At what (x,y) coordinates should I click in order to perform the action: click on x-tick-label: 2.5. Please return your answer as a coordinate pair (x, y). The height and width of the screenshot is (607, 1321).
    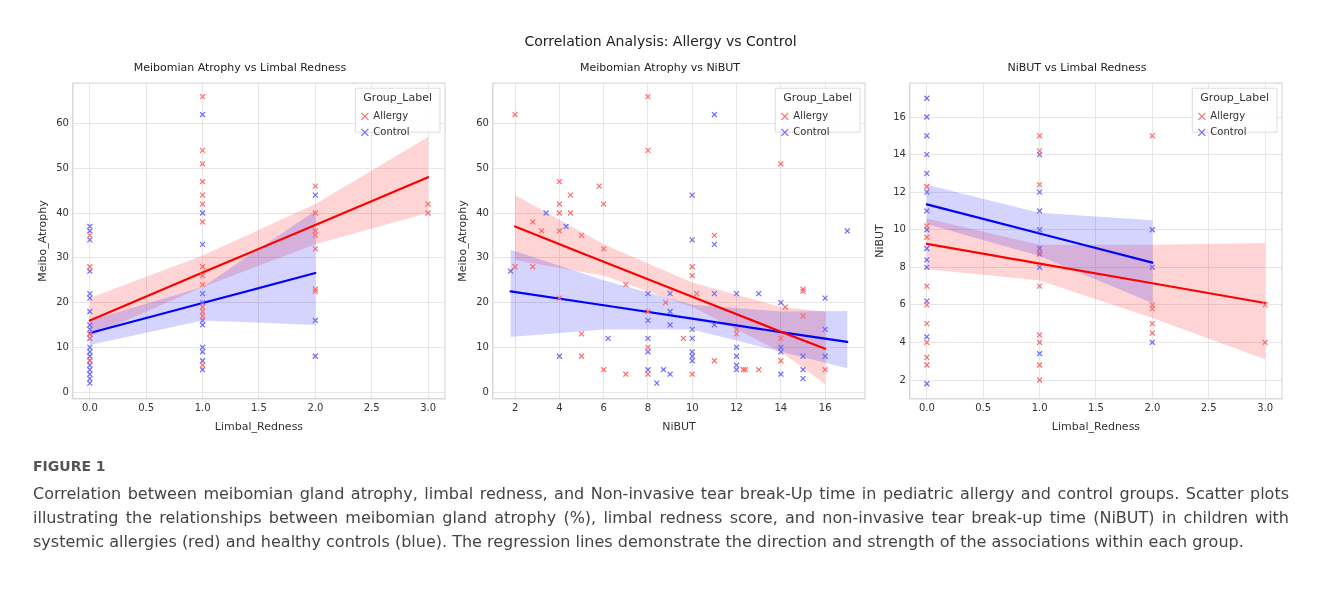
    Looking at the image, I should click on (371, 408).